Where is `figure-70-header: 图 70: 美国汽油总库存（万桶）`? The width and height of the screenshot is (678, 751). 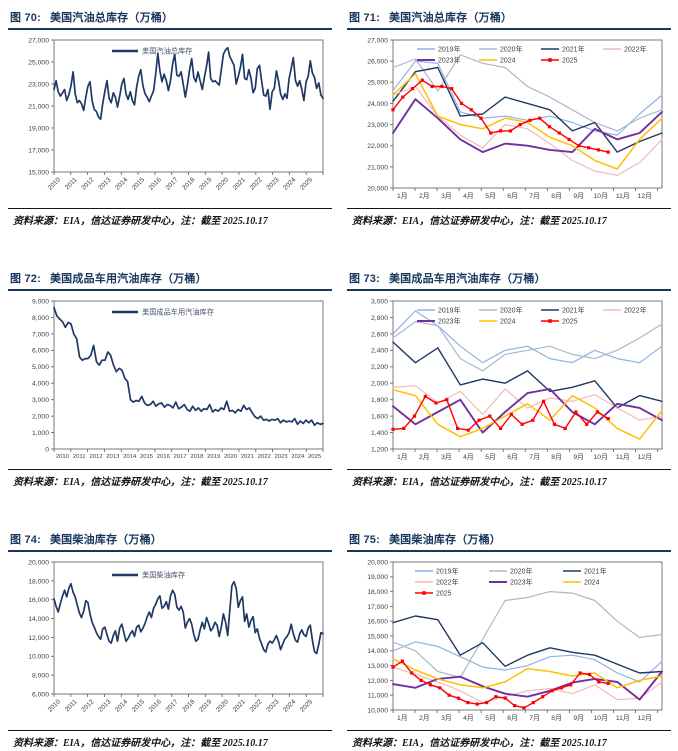 figure-70-header: 图 70: 美国汽油总库存（万桶） is located at coordinates (170, 19).